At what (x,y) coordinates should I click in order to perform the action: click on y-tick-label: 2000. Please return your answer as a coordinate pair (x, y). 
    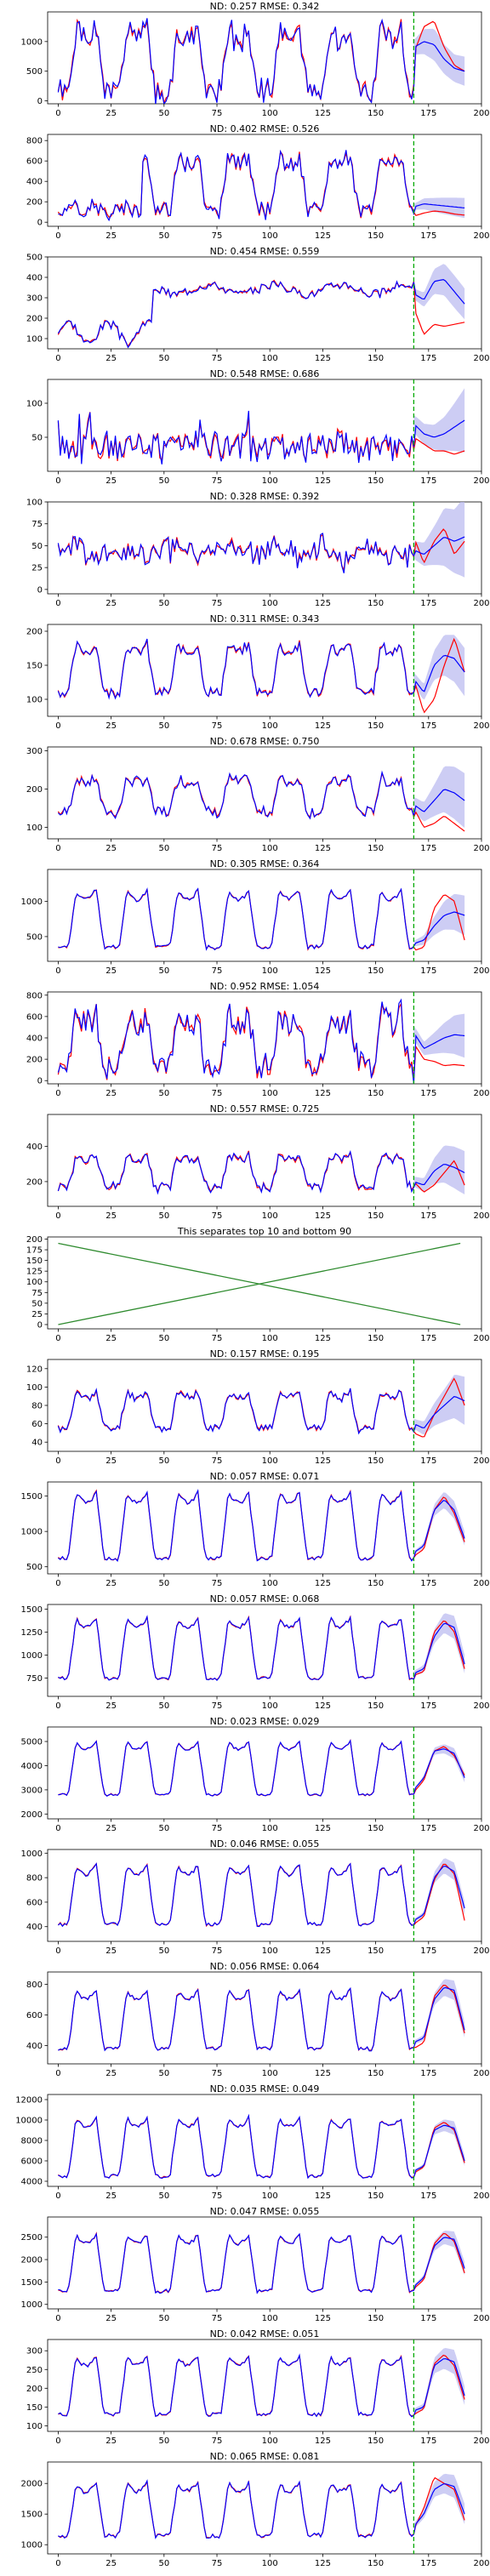
    Looking at the image, I should click on (32, 2260).